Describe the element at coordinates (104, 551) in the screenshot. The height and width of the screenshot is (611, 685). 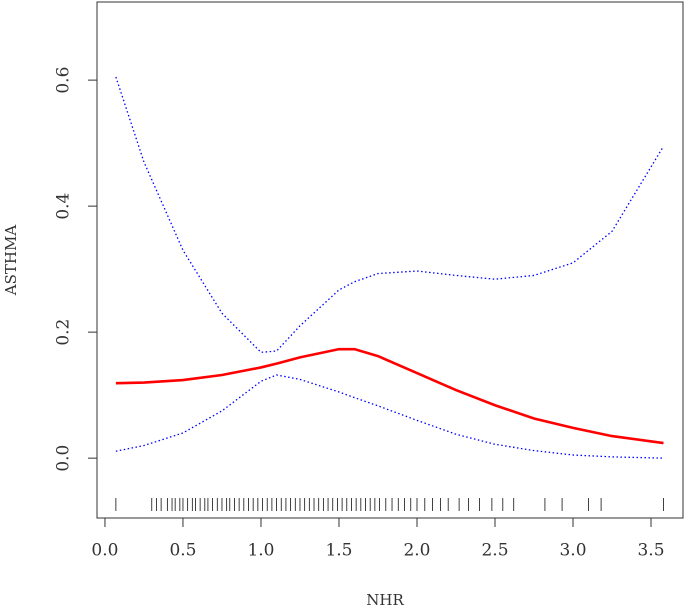
I see `x-tick-label: 0.0` at that location.